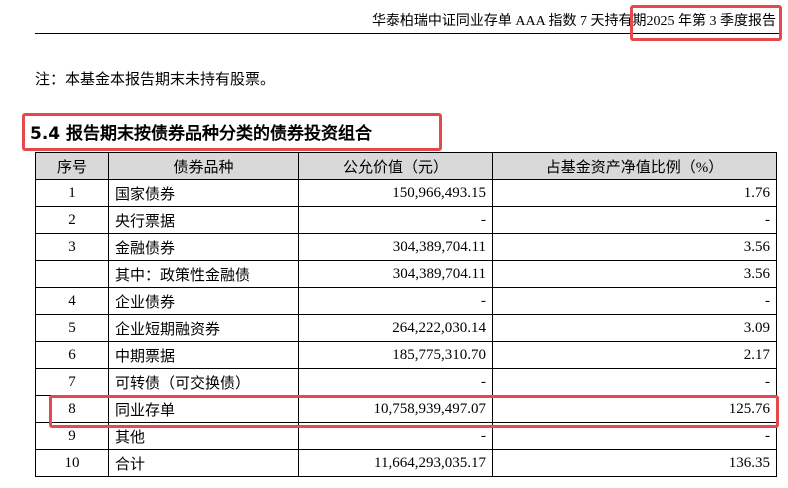  Describe the element at coordinates (203, 382) in the screenshot. I see `table-cell: 可转债（可交换债）` at that location.